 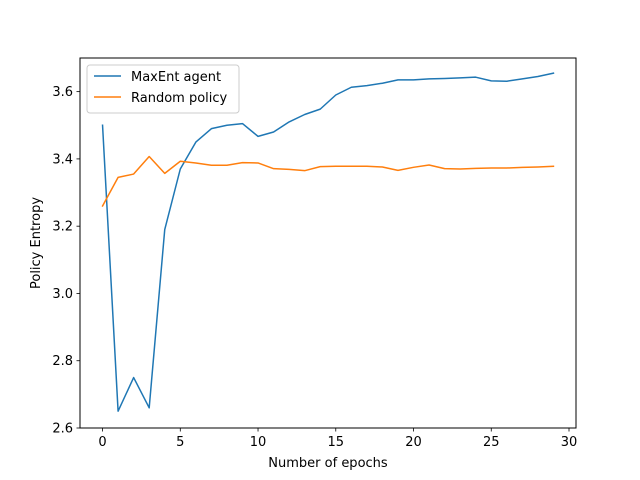 I want to click on x-axis: 0 5 10 15 20 25 30, so click(x=337, y=439).